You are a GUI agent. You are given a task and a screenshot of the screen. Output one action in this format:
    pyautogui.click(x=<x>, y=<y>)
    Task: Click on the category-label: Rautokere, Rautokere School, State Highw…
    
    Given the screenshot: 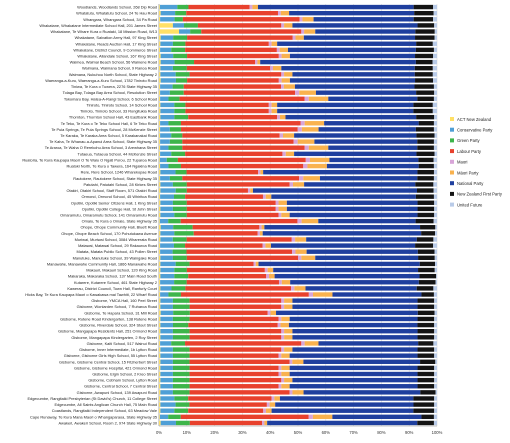 What is the action you would take?
    pyautogui.click(x=115, y=178)
    